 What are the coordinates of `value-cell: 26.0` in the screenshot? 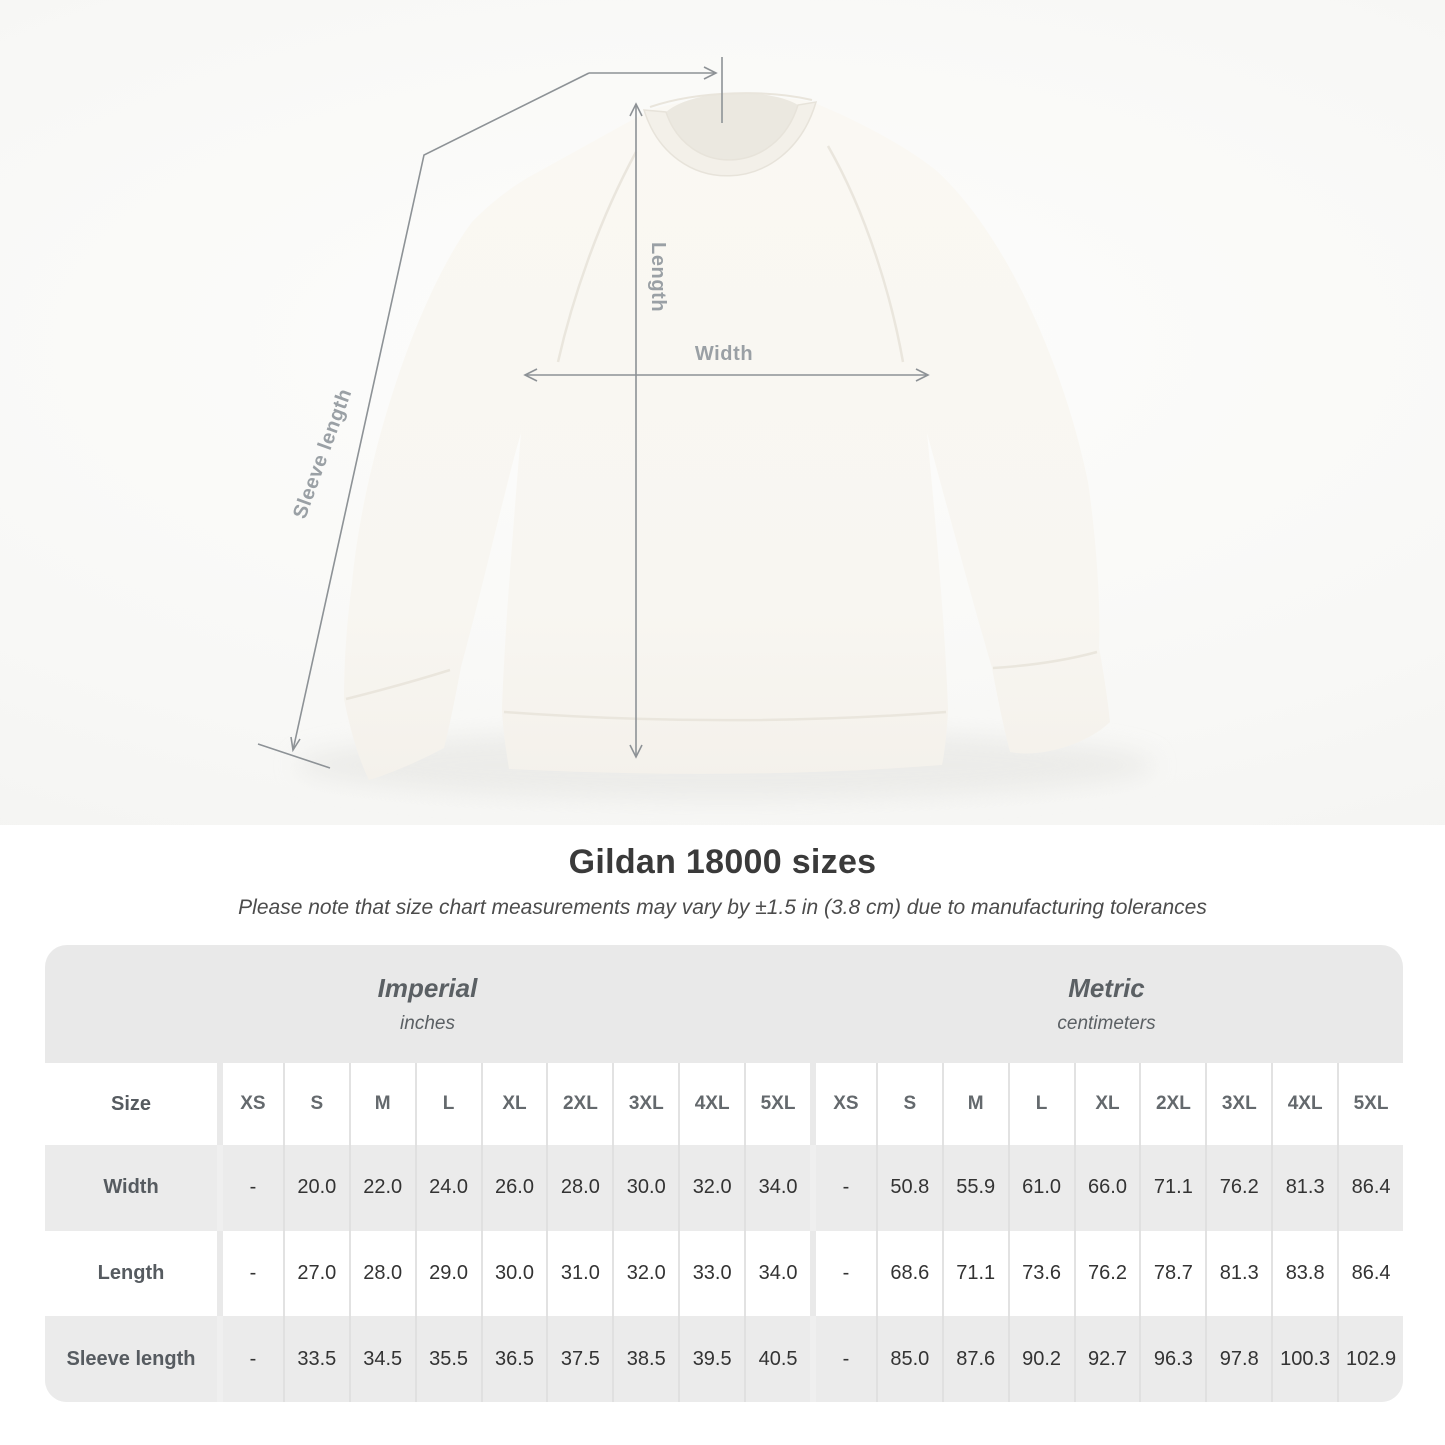 It's located at (513, 1188).